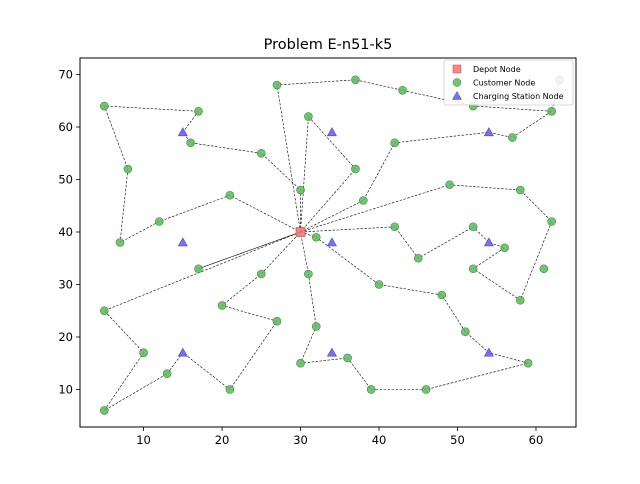 The height and width of the screenshot is (484, 640). What do you see at coordinates (65, 389) in the screenshot?
I see `y-tick-label: 10` at bounding box center [65, 389].